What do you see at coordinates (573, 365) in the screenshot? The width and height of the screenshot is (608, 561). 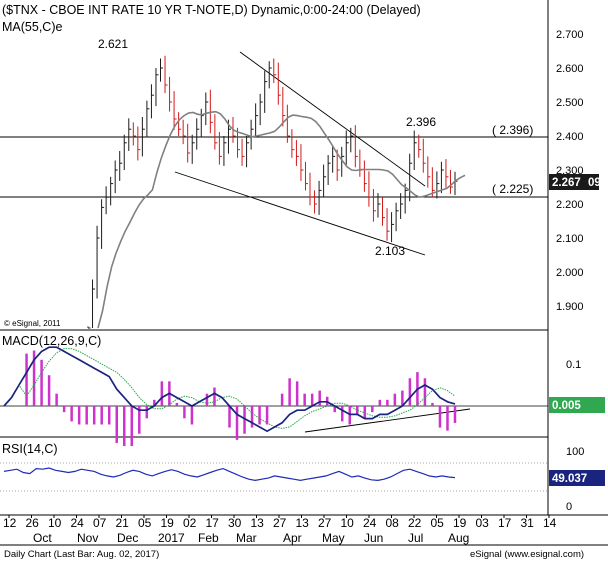 I see `macd-tick: 0.1` at bounding box center [573, 365].